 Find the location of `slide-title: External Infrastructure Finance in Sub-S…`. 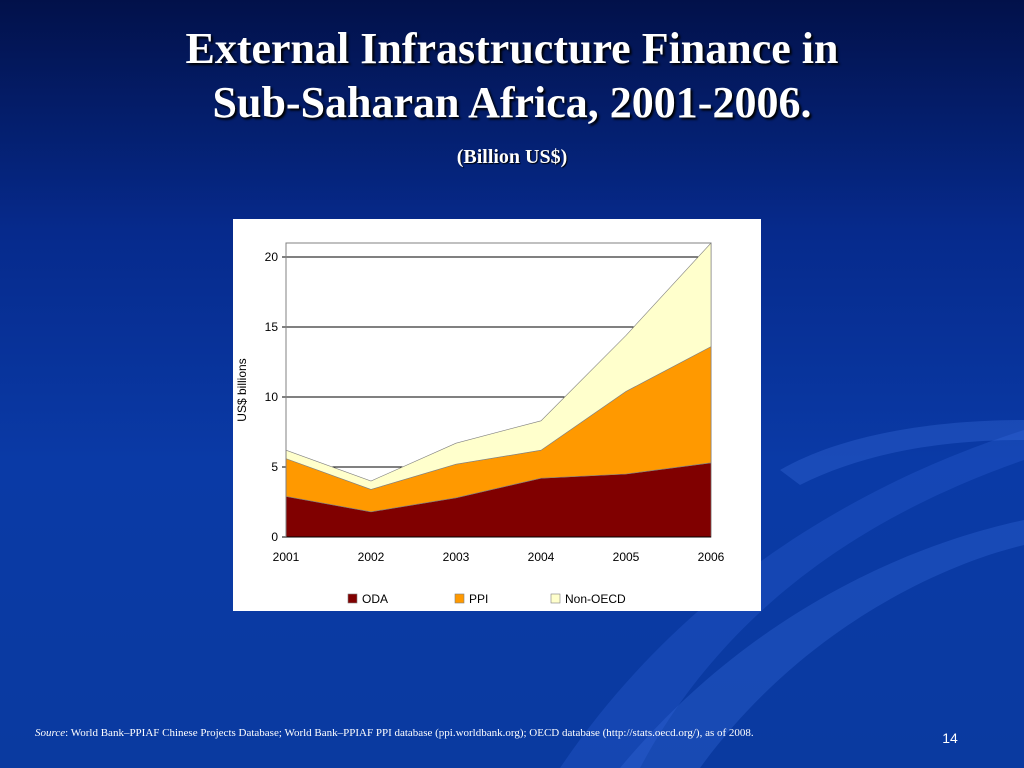

slide-title: External Infrastructure Finance in Sub-S… is located at coordinates (512, 76).